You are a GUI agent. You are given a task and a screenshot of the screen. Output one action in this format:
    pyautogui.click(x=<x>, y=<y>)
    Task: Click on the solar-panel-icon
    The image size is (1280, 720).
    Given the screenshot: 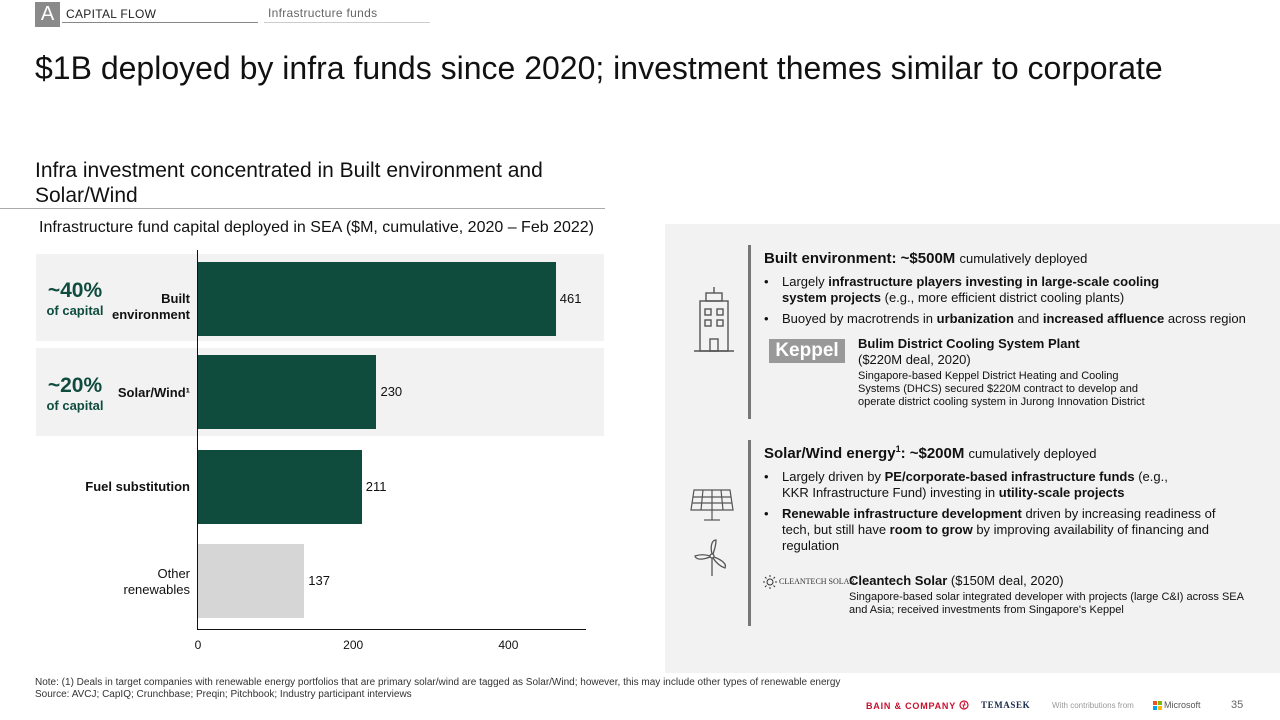 What is the action you would take?
    pyautogui.click(x=712, y=507)
    